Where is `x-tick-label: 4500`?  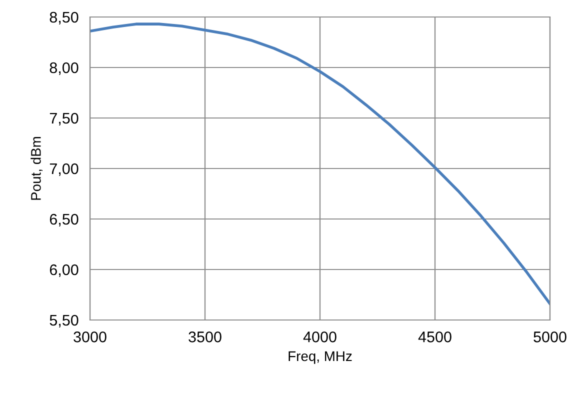
x-tick-label: 4500 is located at coordinates (435, 337).